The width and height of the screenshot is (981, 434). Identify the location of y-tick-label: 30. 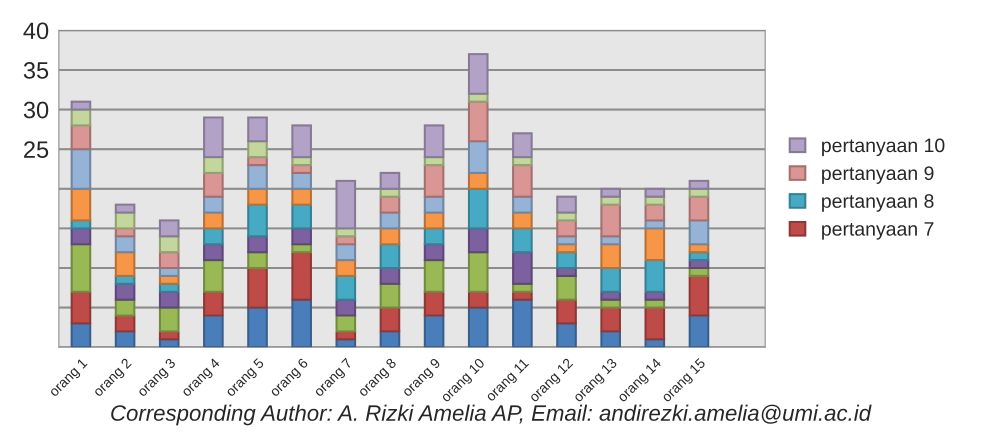
(36, 110).